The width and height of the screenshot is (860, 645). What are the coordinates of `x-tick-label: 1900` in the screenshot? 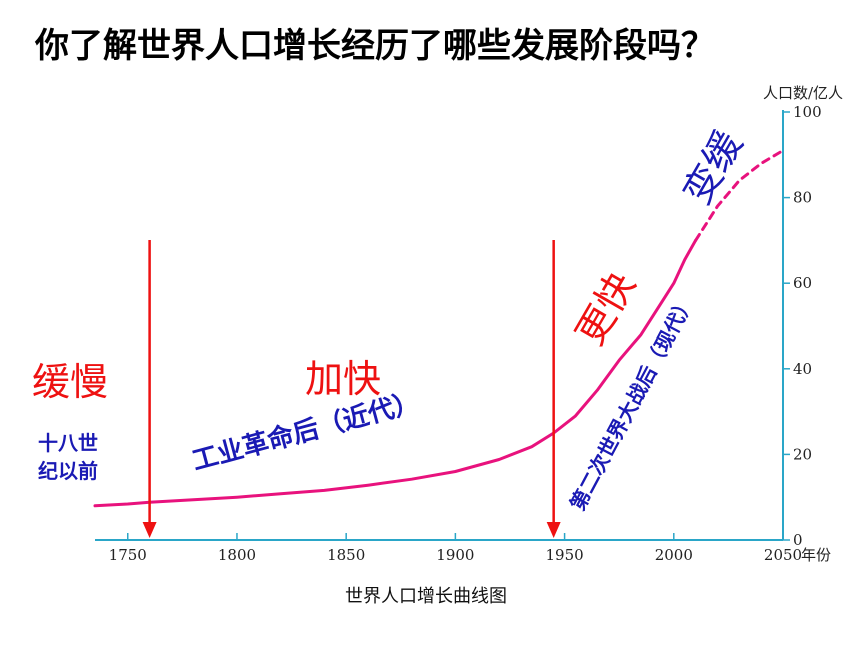 It's located at (455, 555).